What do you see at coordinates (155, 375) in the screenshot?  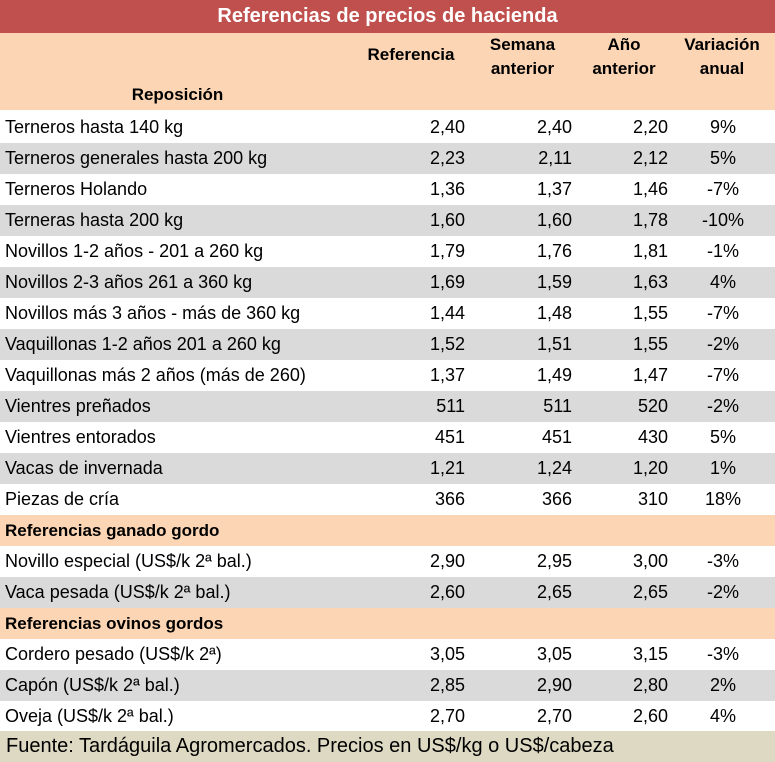 I see `row-label: Vaquillonas más 2 años (más de 260)` at bounding box center [155, 375].